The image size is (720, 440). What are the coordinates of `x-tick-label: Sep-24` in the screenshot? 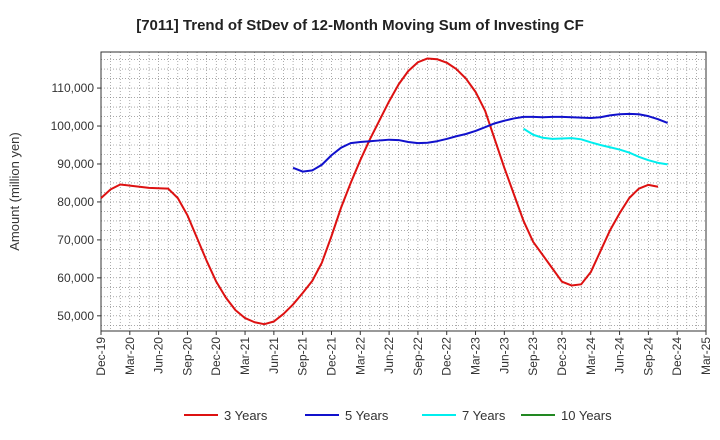 It's located at (648, 356).